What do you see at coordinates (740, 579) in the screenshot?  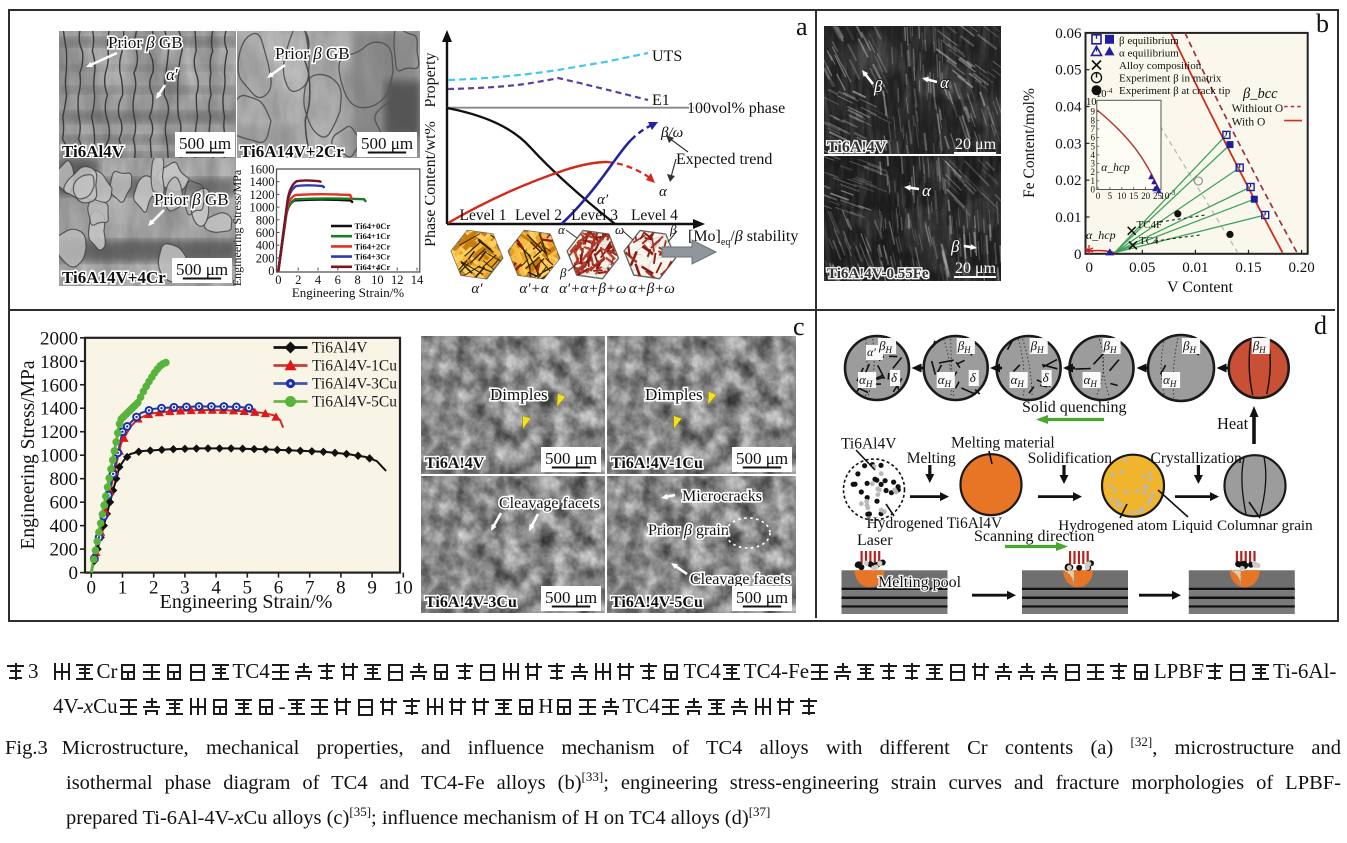 I see `svg-text: Cleavage facets` at bounding box center [740, 579].